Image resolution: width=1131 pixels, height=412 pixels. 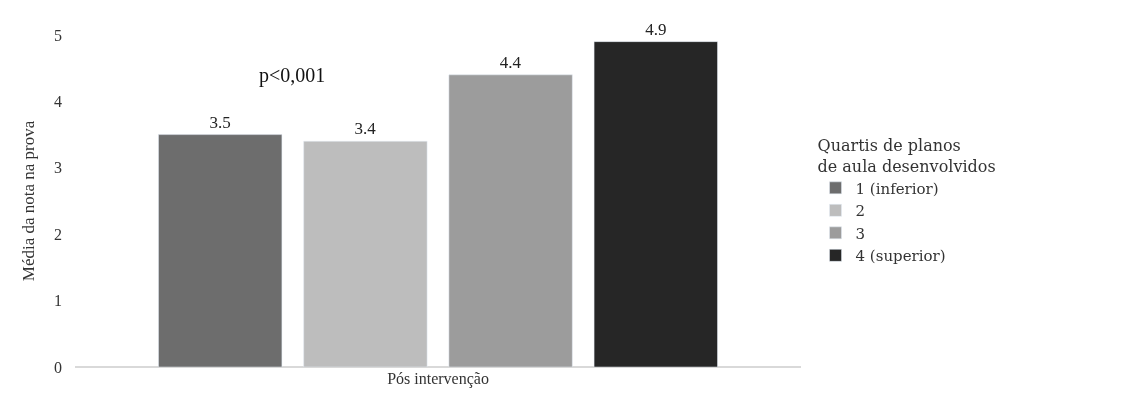 I want to click on legend-label: 3, so click(x=860, y=233).